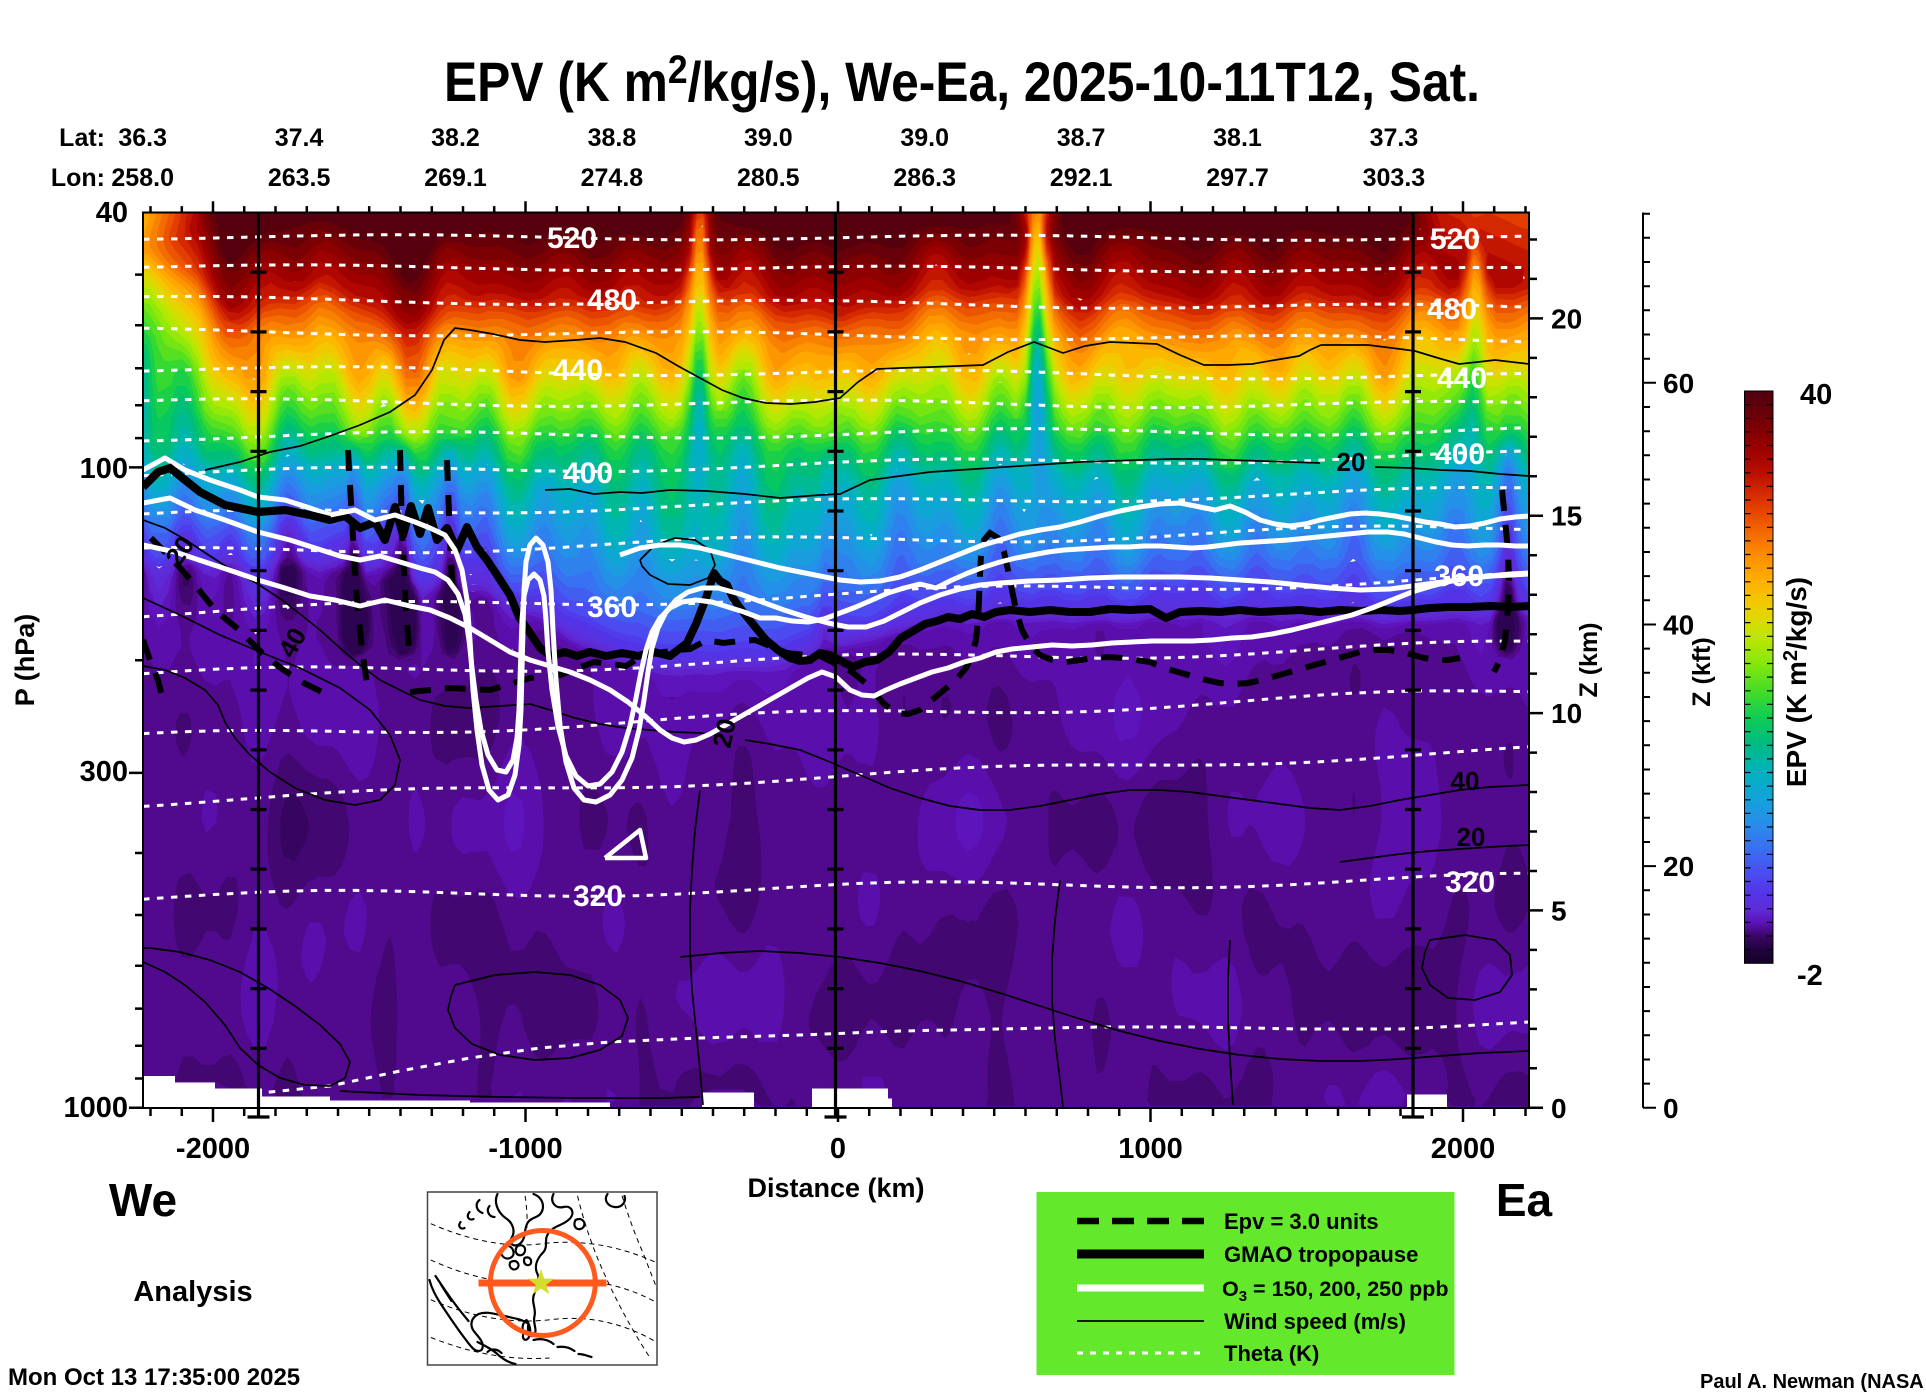 The image size is (1926, 1394). Describe the element at coordinates (78, 178) in the screenshot. I see `svg-text: Lon:` at that location.